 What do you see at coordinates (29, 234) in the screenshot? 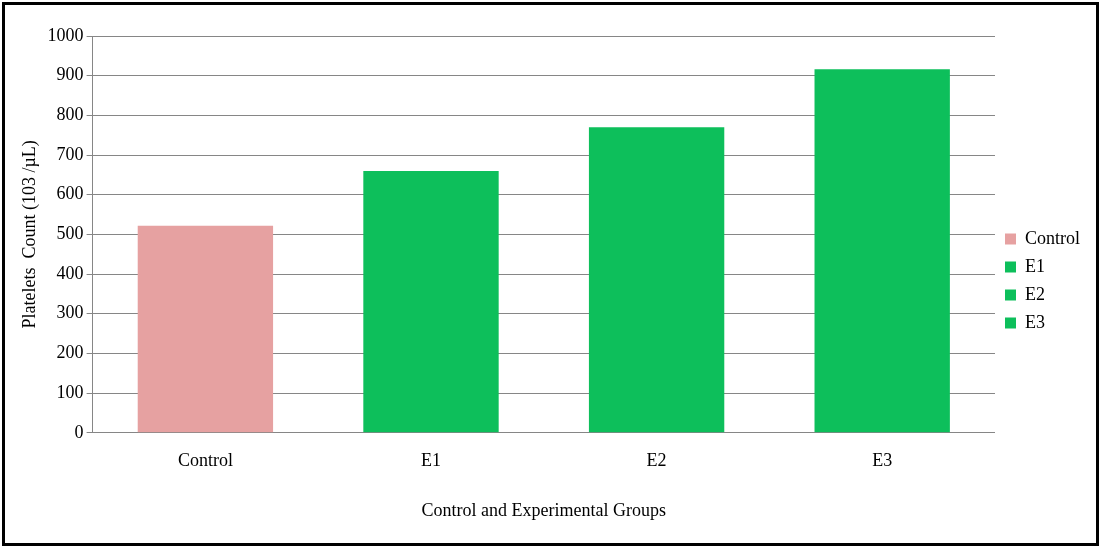
I see `y-axis-title: Platelets Count (103 /µL)` at bounding box center [29, 234].